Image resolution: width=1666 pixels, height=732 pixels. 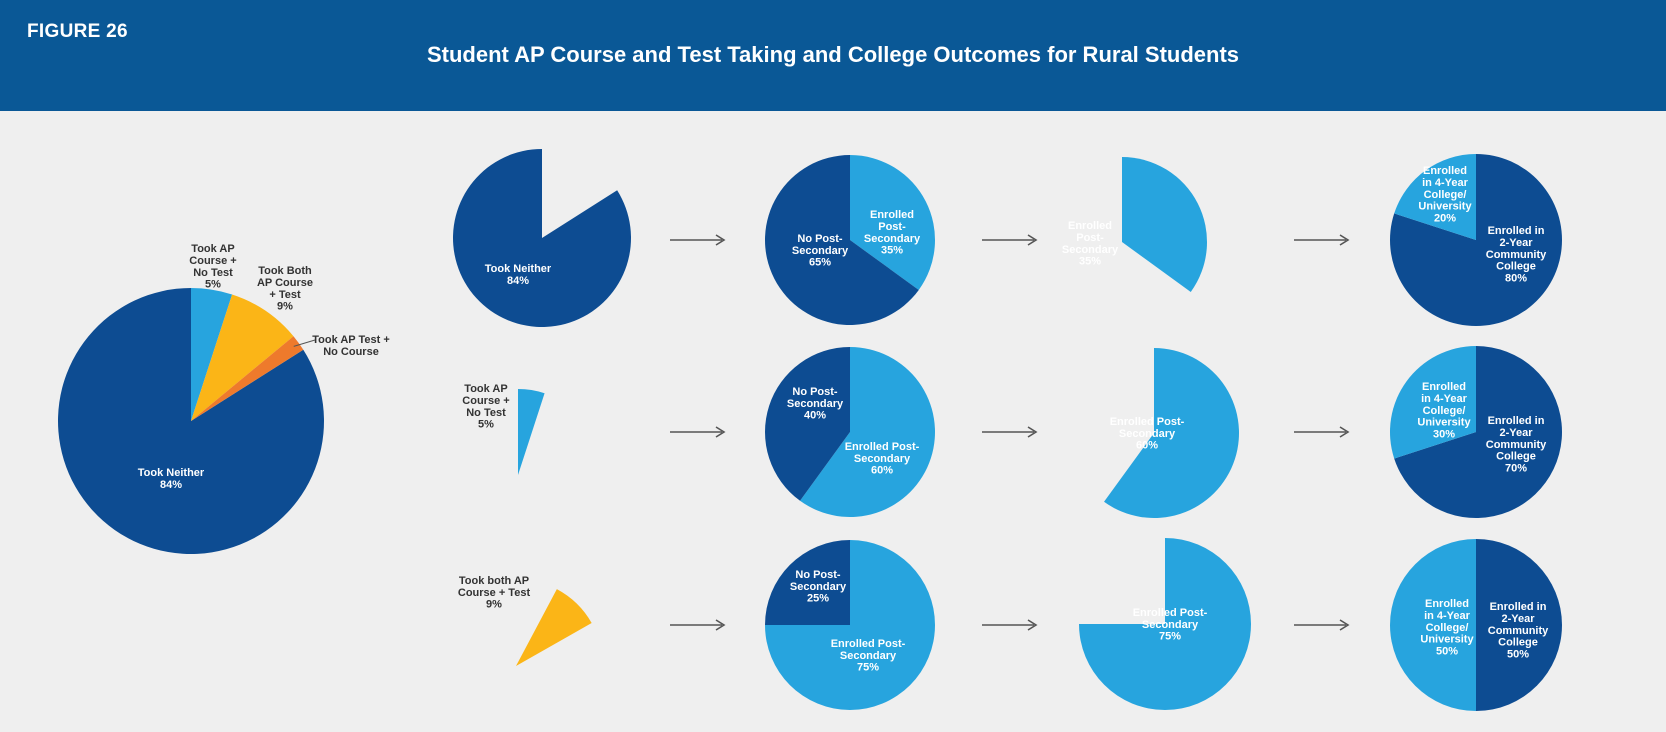 What do you see at coordinates (1147, 422) in the screenshot?
I see `row-2-enrolled-only-label-line: Enrolled Post-` at bounding box center [1147, 422].